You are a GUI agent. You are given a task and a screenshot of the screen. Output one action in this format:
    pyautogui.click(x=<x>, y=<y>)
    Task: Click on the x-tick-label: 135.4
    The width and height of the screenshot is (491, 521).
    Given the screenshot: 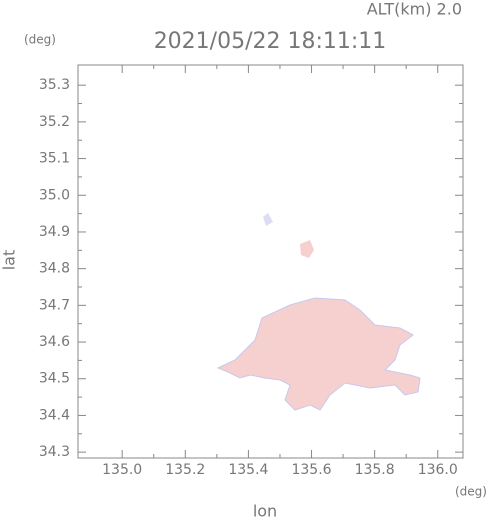 What is the action you would take?
    pyautogui.click(x=248, y=470)
    